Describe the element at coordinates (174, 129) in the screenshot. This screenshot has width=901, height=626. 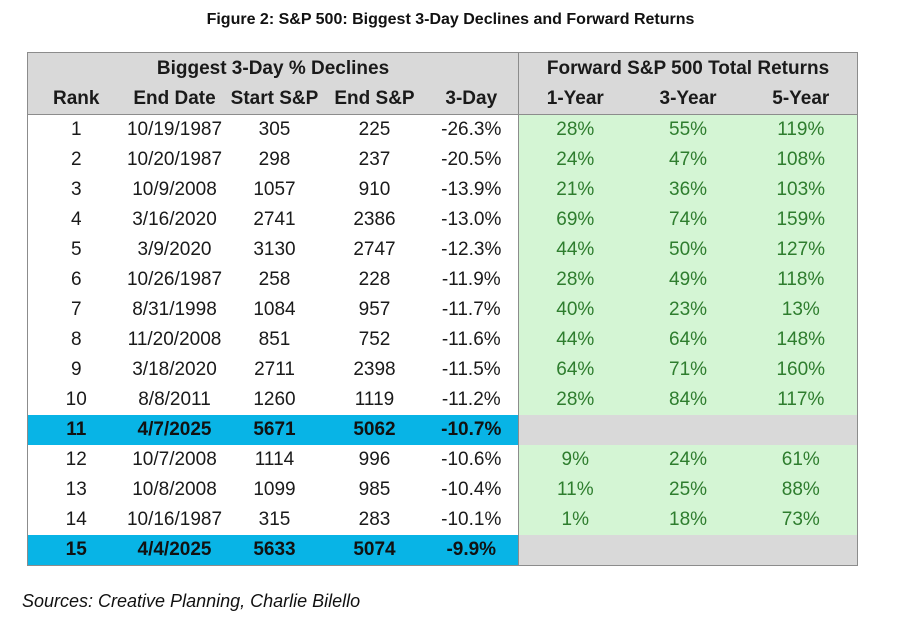
I see `cell-end-date: 10/19/1987` at that location.